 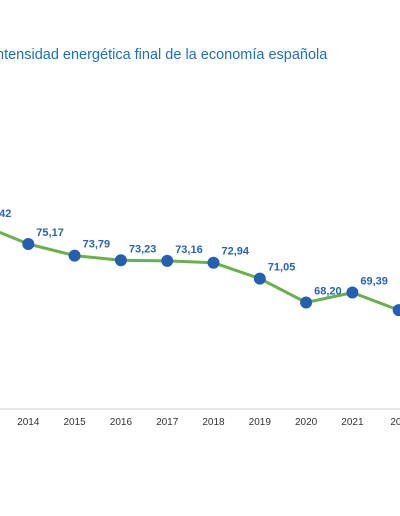 What do you see at coordinates (213, 262) in the screenshot?
I see `data-point-2018` at bounding box center [213, 262].